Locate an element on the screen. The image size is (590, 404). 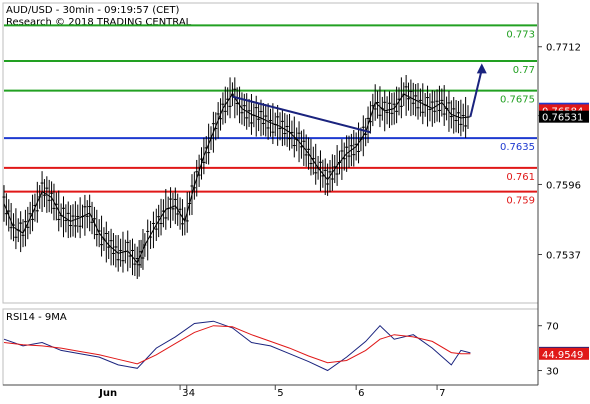
time-axis-label: 6 is located at coordinates (361, 393).